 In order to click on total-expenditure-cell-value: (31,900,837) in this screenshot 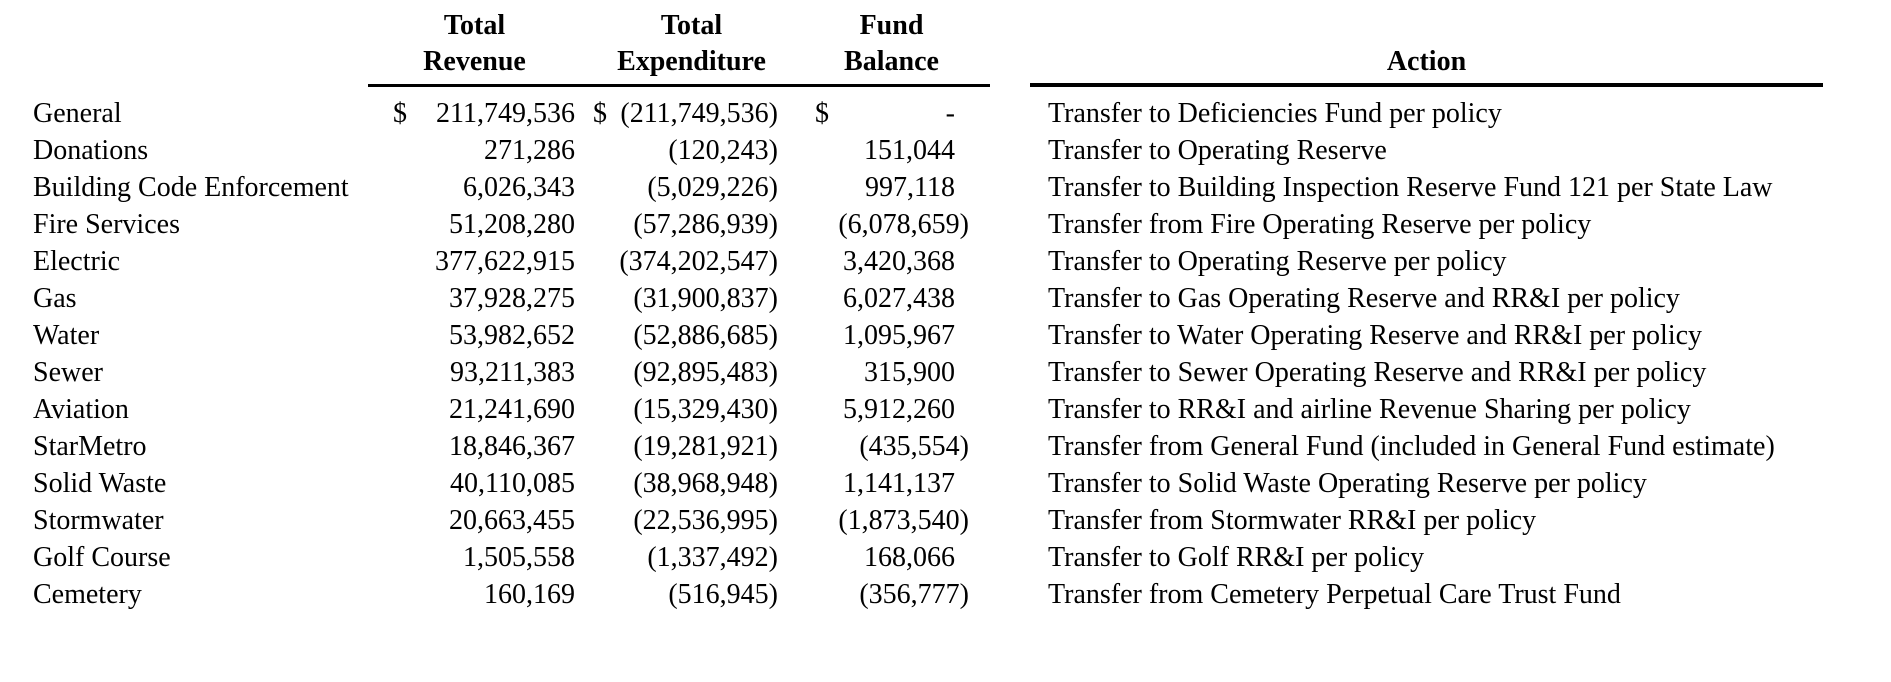, I will do `click(705, 298)`.